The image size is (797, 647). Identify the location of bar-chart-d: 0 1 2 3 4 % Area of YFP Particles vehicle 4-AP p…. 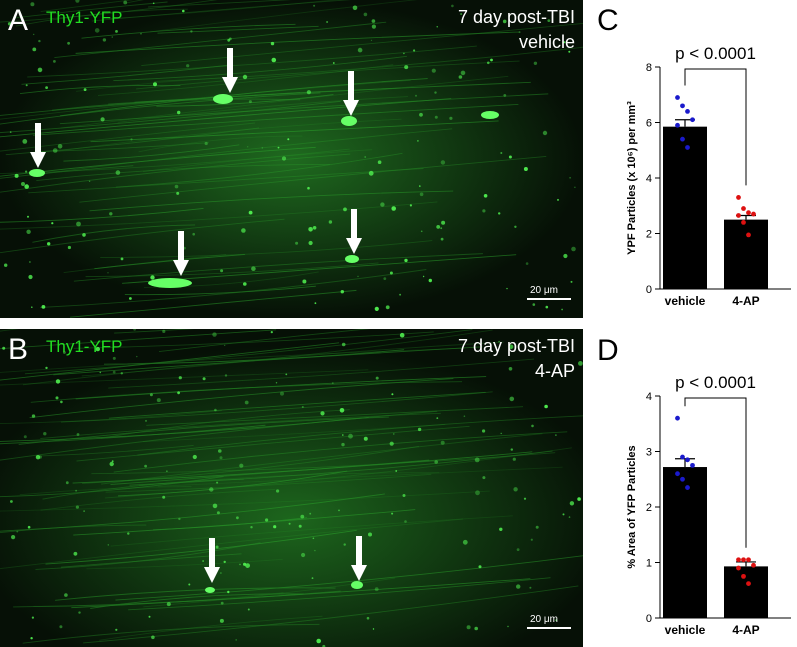
(708, 505).